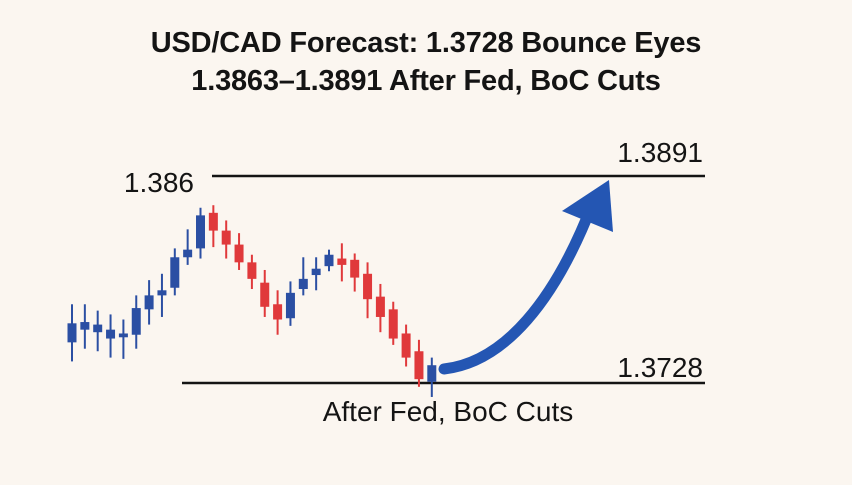  Describe the element at coordinates (587, 206) in the screenshot. I see `projection-arrowhead` at that location.